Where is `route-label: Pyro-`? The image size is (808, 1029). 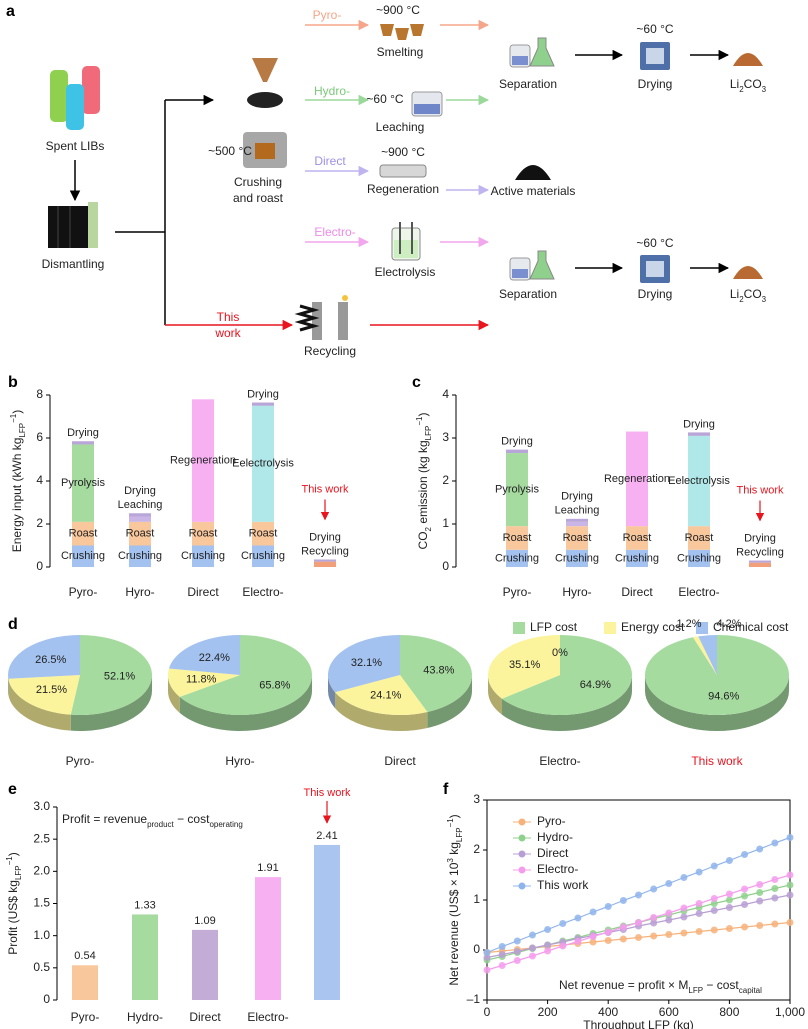 route-label: Pyro- is located at coordinates (327, 15).